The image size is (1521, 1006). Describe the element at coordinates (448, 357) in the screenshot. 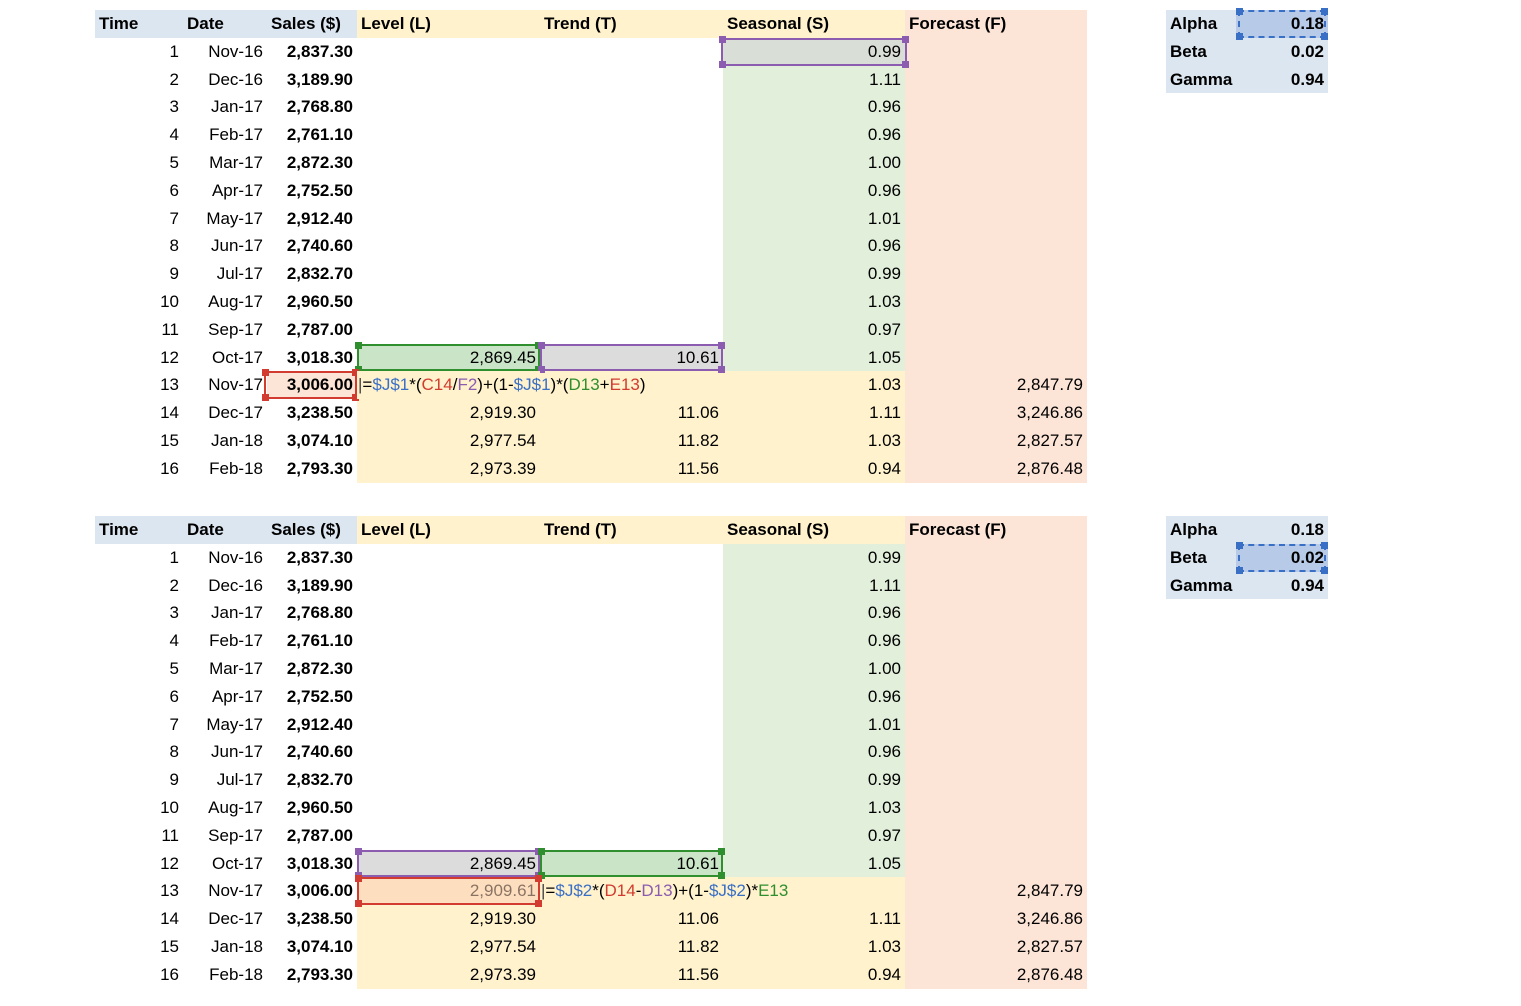

I see `level-cell: 2,869.45` at that location.